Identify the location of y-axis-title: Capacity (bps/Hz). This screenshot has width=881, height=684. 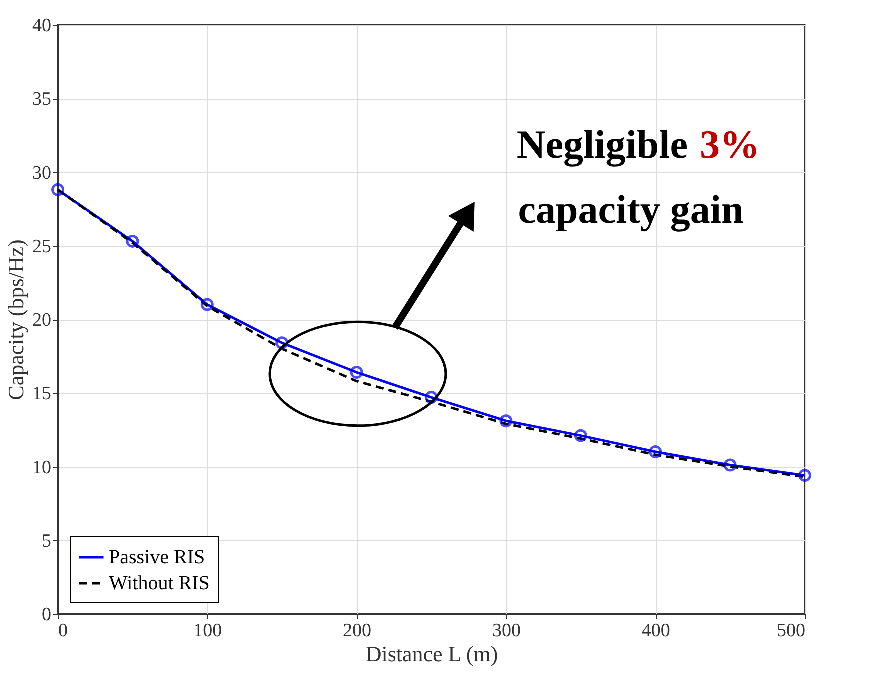
(16, 320).